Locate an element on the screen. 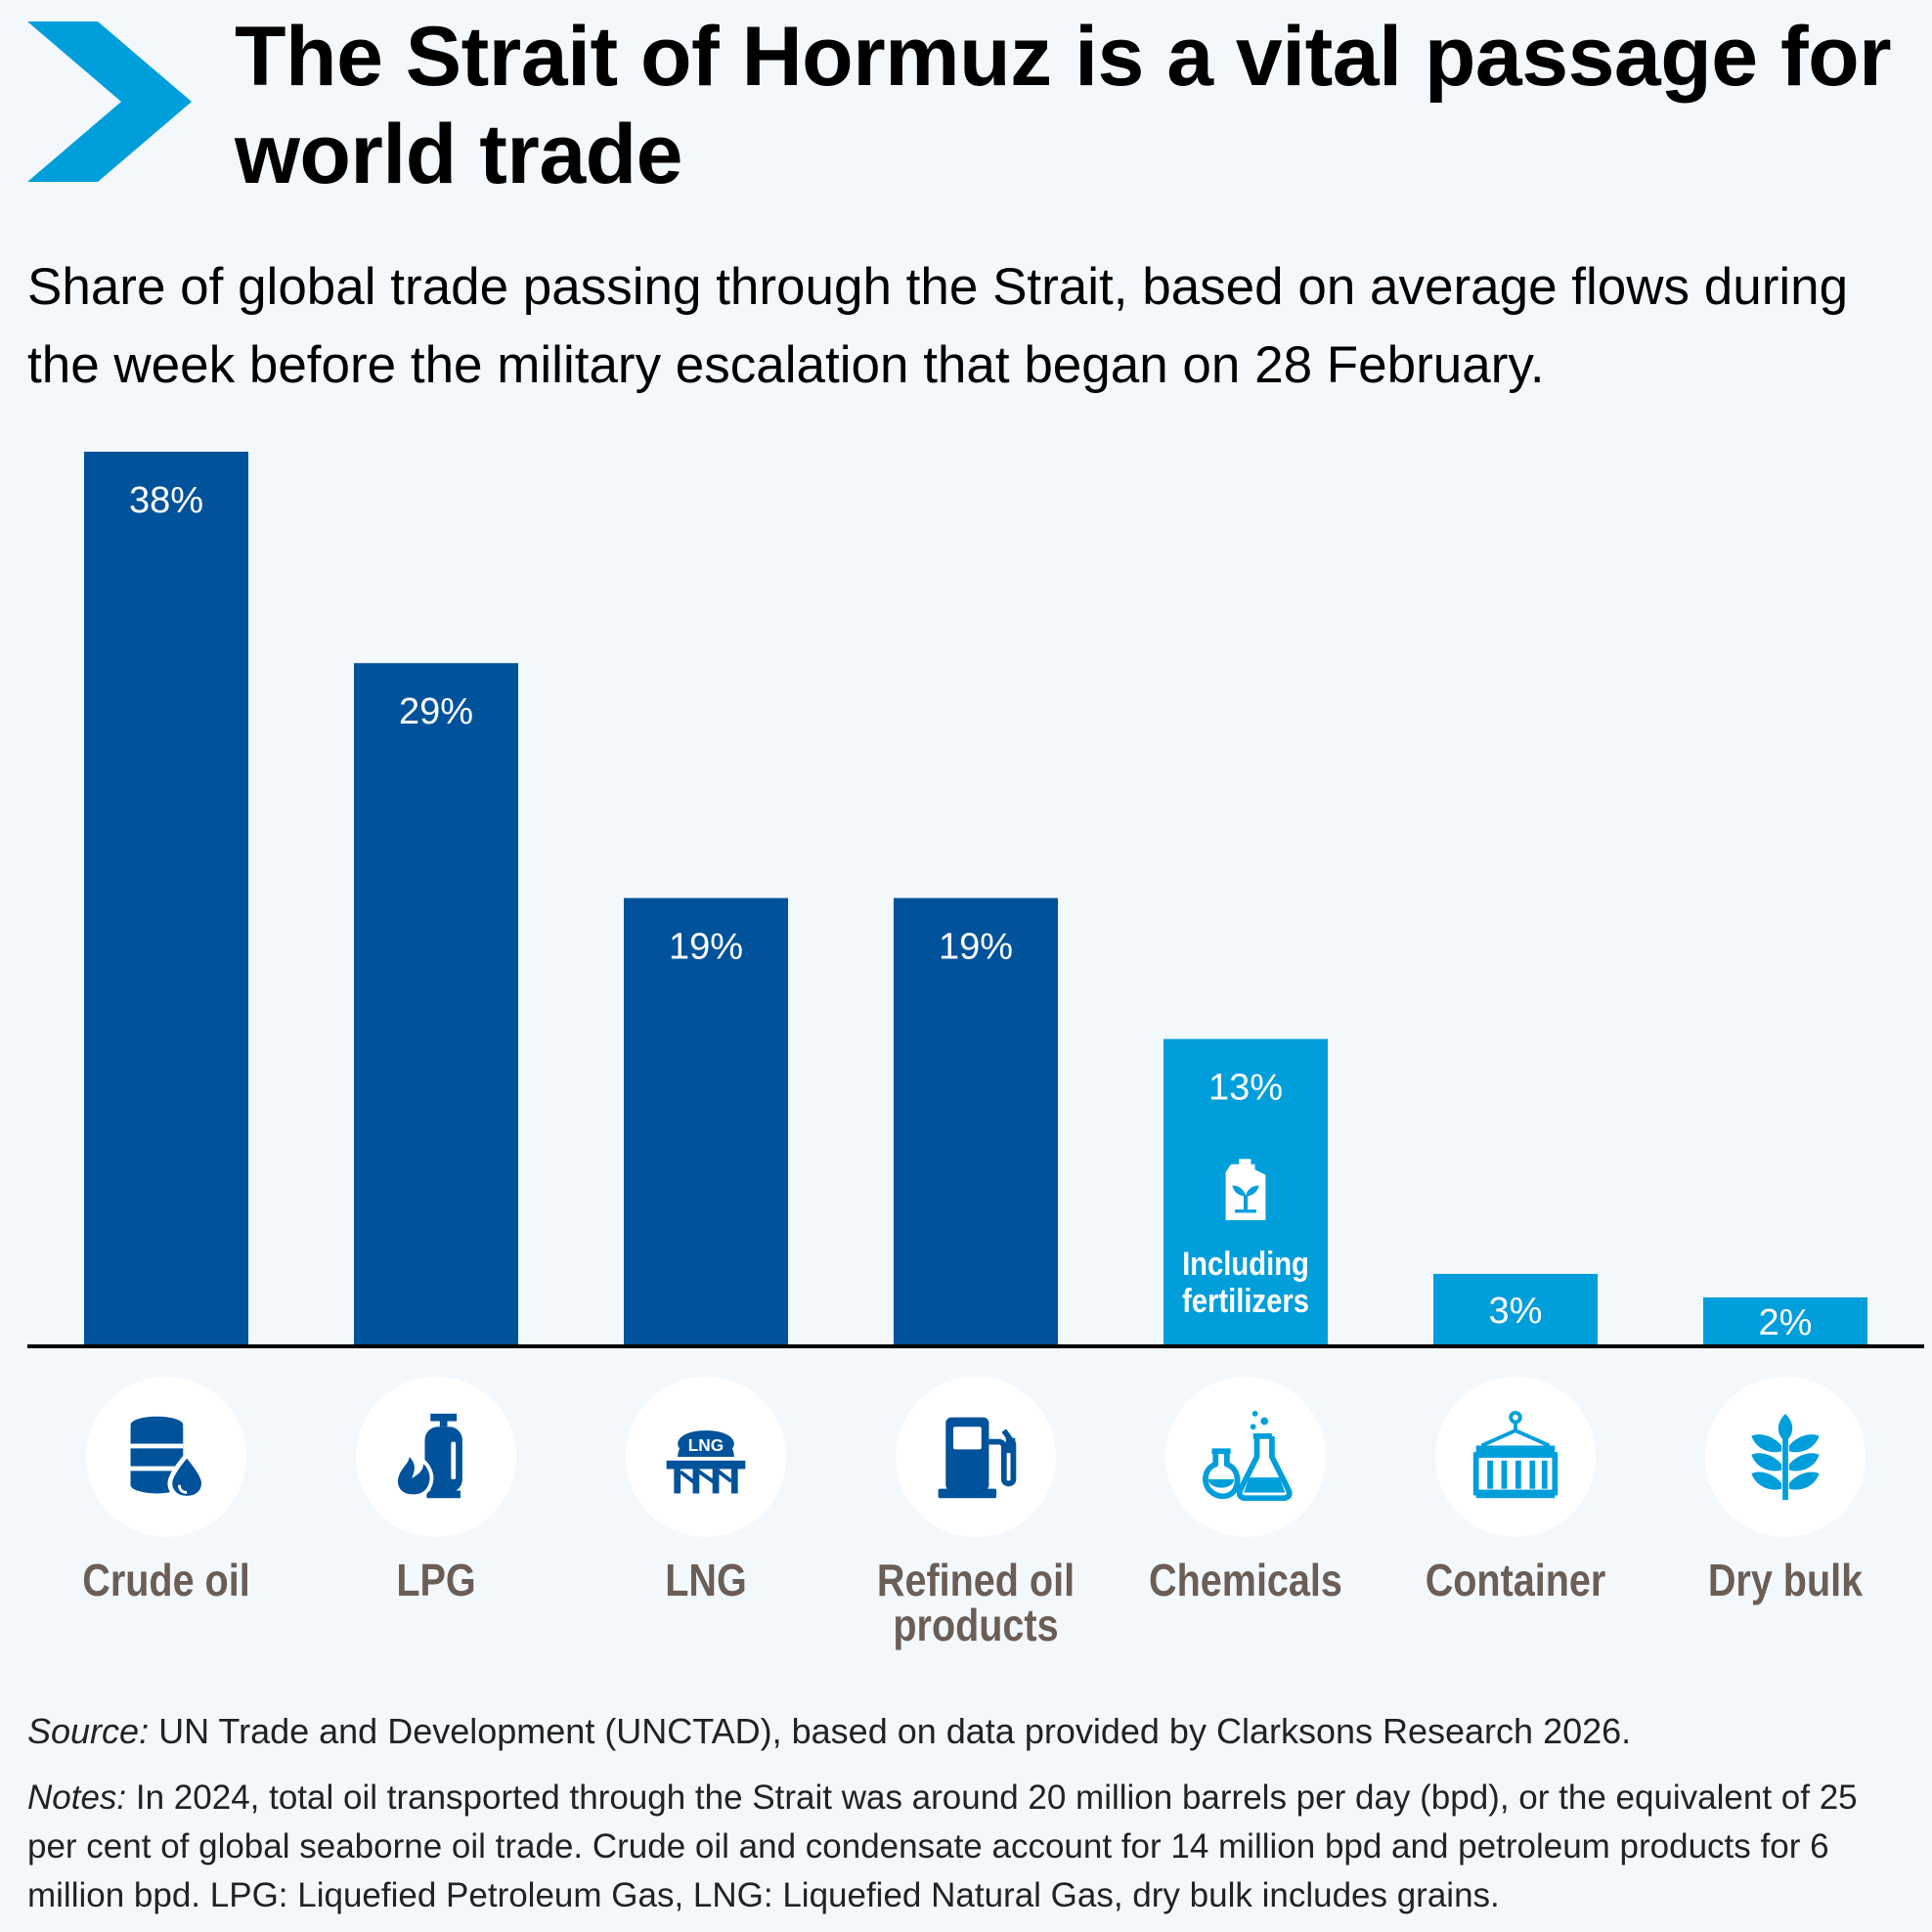 This screenshot has width=1932, height=1932. bar-container is located at coordinates (1515, 1308).